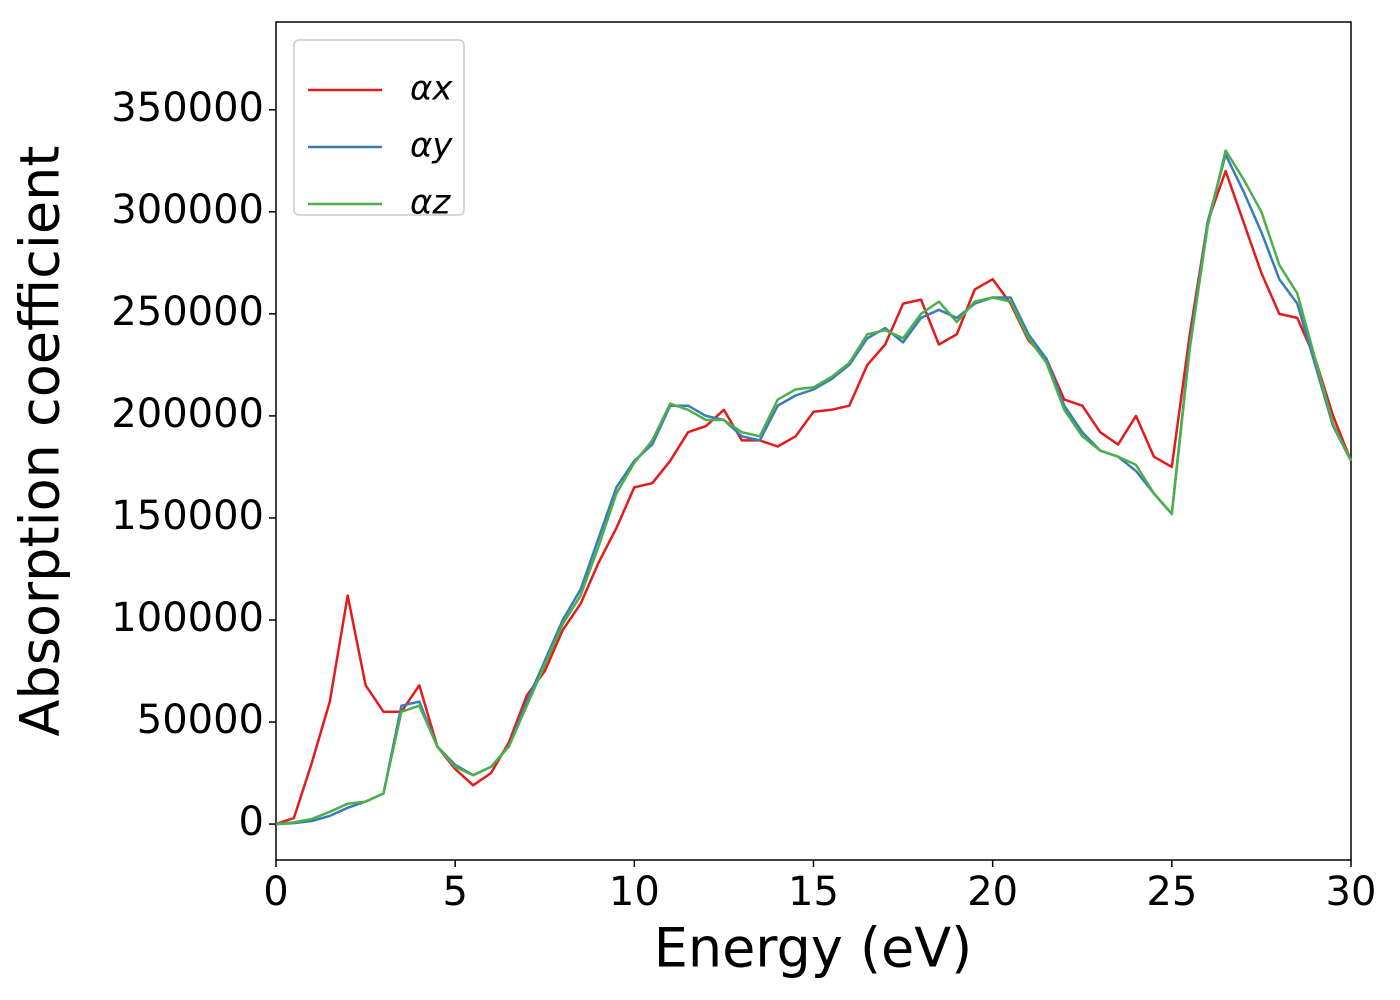  What do you see at coordinates (430, 203) in the screenshot?
I see `legend-label: αz` at bounding box center [430, 203].